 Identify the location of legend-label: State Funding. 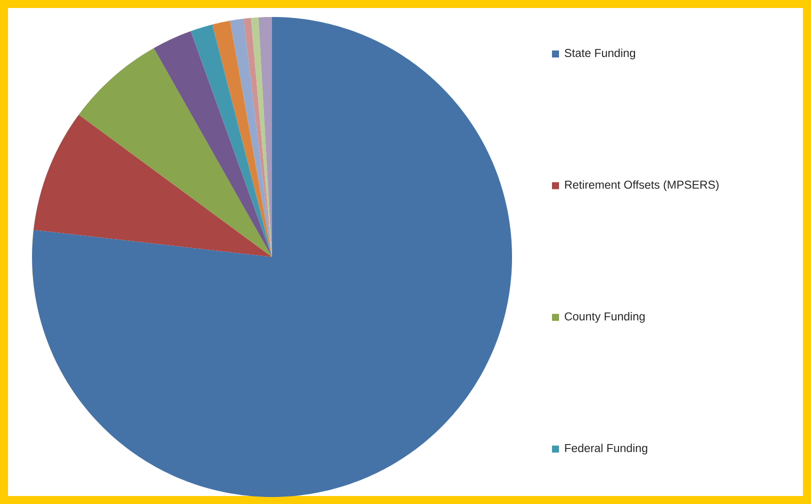
(600, 54).